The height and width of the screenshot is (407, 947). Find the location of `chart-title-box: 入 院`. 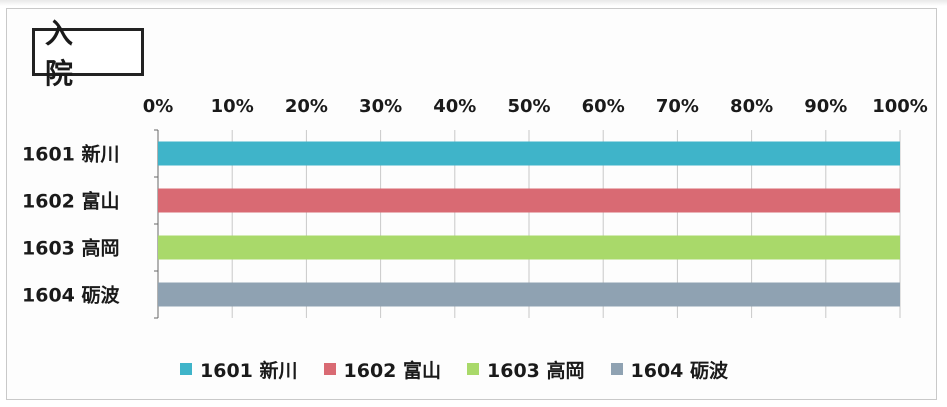

chart-title-box: 入 院 is located at coordinates (88, 53).